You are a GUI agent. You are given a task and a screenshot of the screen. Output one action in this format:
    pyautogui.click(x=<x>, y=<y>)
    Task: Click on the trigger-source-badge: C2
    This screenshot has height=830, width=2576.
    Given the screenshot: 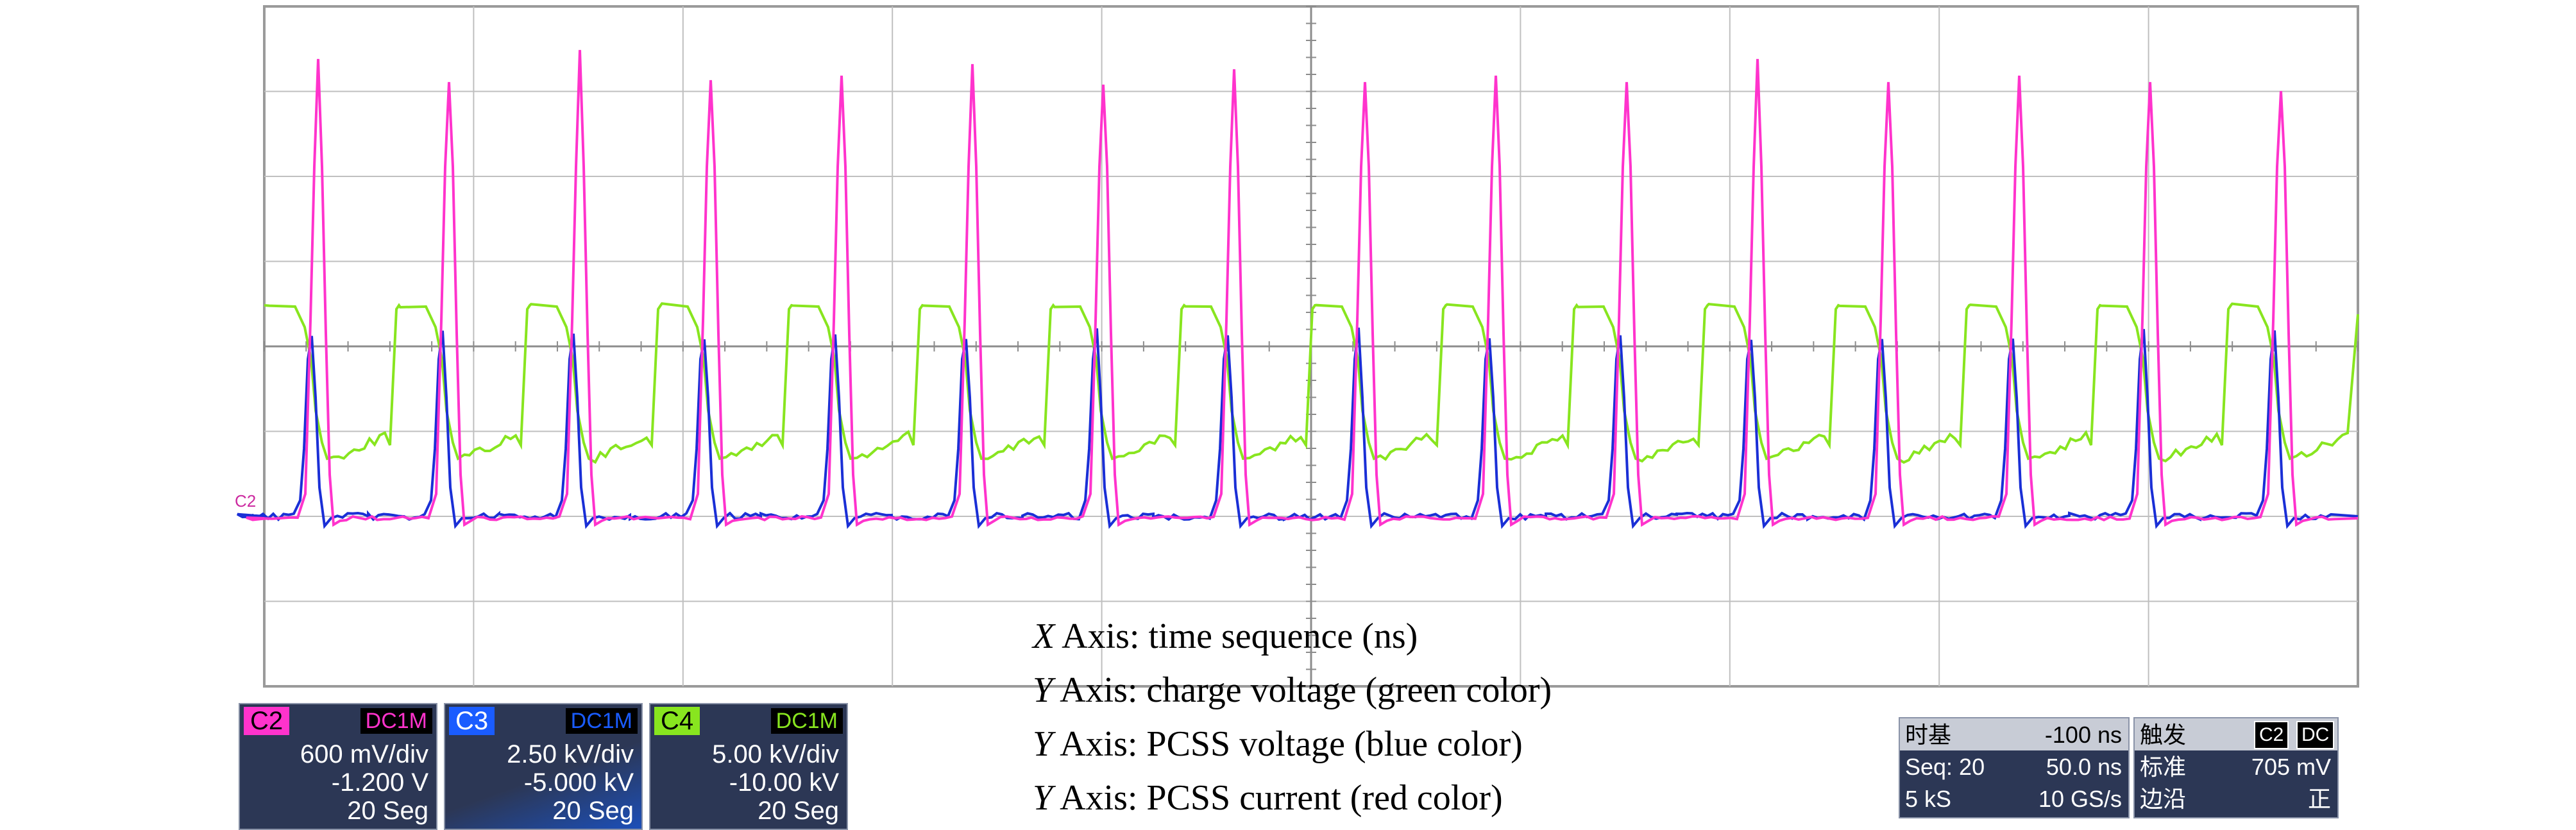 What is the action you would take?
    pyautogui.click(x=2271, y=735)
    